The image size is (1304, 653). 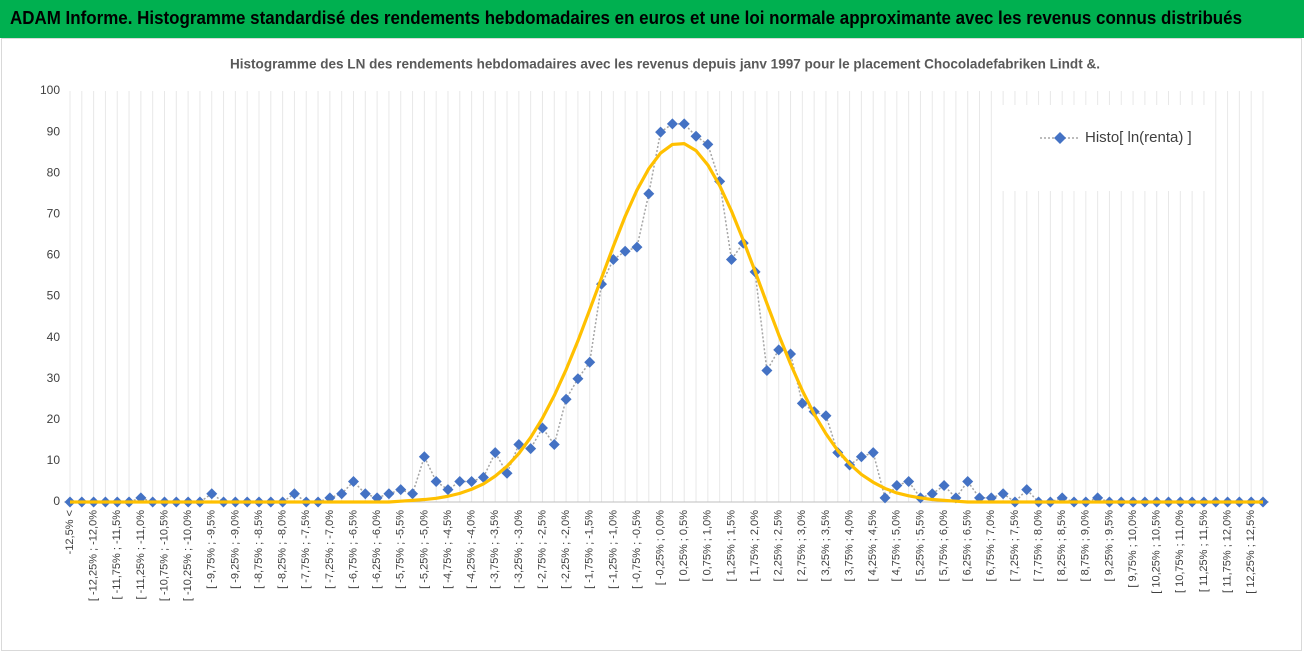 I want to click on x-tick-label: [ -5,75% ; -5,5%, so click(x=401, y=549).